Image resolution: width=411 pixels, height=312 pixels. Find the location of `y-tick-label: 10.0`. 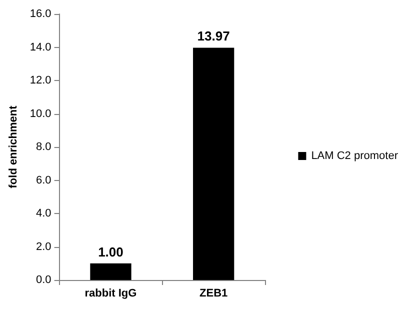

y-tick-label: 10.0 is located at coordinates (41, 114).